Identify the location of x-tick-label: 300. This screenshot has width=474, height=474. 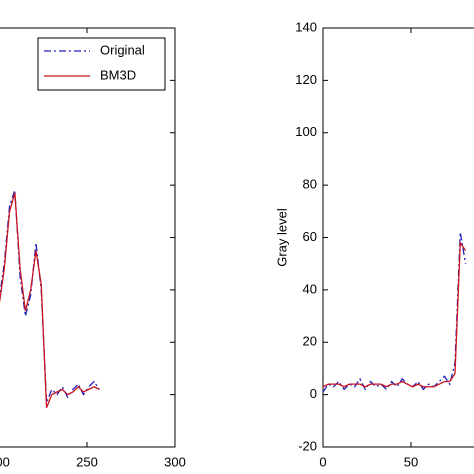
(175, 461).